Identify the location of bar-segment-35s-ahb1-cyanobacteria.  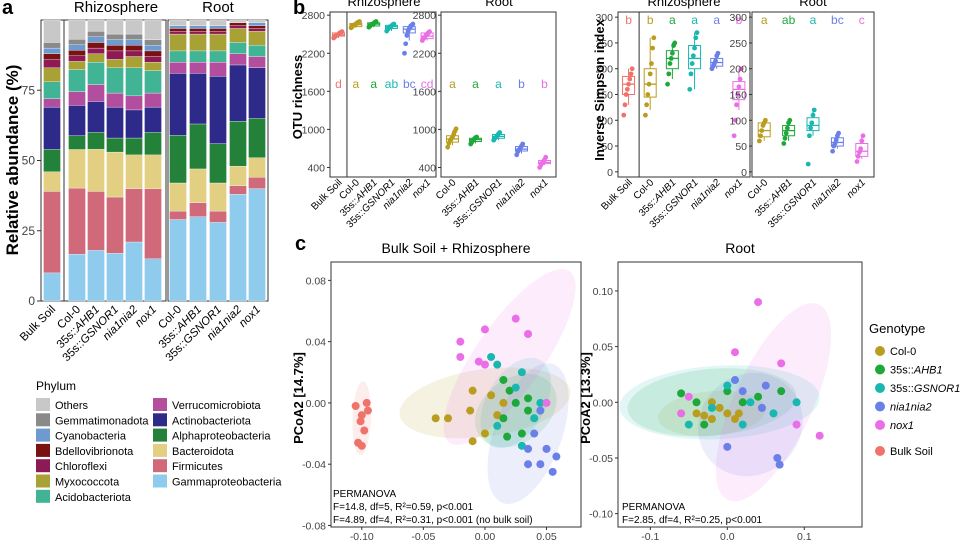
(198, 27).